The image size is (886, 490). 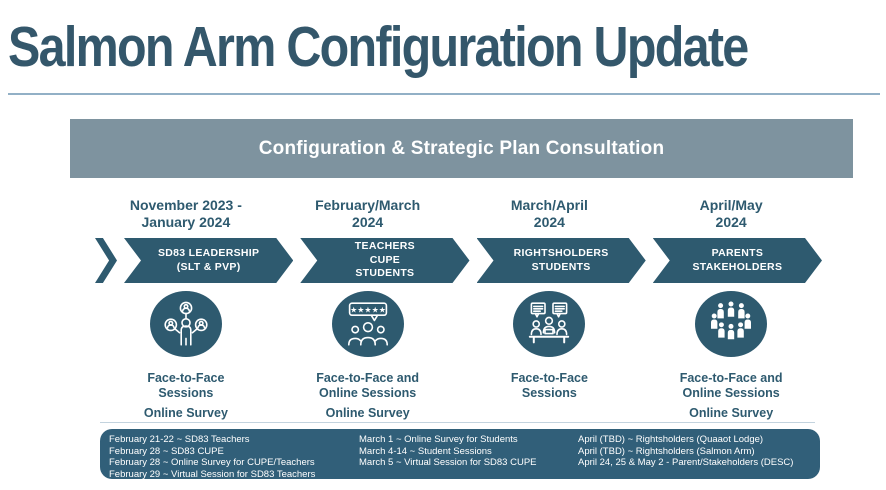 I want to click on audience-line: TEACHERS, so click(x=384, y=245).